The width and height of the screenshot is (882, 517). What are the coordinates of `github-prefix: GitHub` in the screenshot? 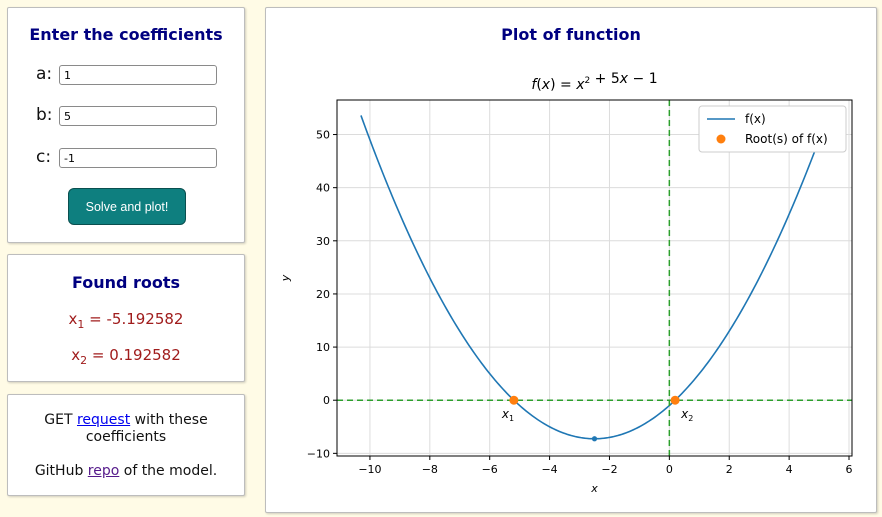 It's located at (61, 471).